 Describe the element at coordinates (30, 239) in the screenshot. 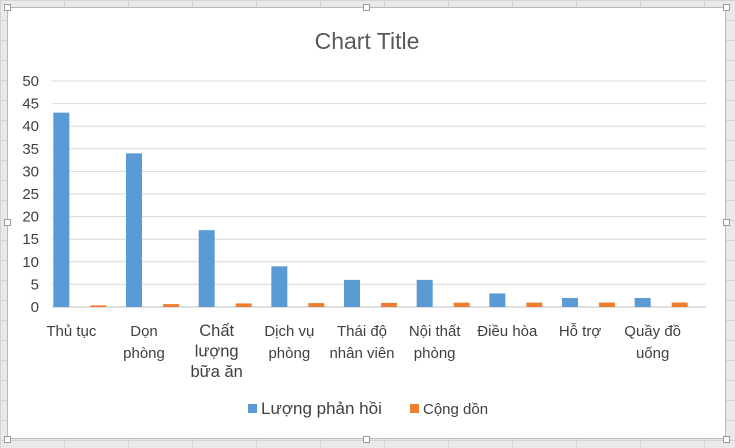

I see `y-tick-label: 15` at that location.